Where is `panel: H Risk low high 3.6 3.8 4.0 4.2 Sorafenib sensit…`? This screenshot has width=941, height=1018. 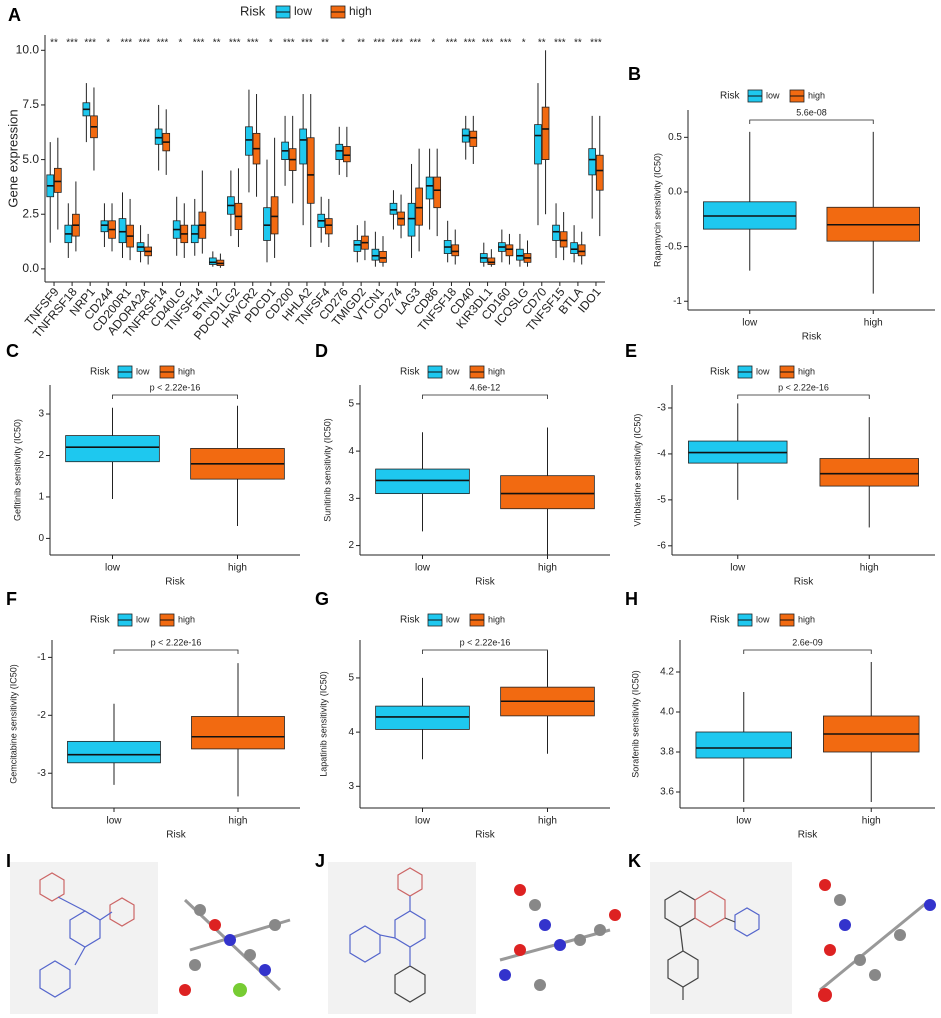
panel: H Risk low high 3.6 3.8 4.0 4.2 Sorafenib sensit… is located at coordinates (780, 715).